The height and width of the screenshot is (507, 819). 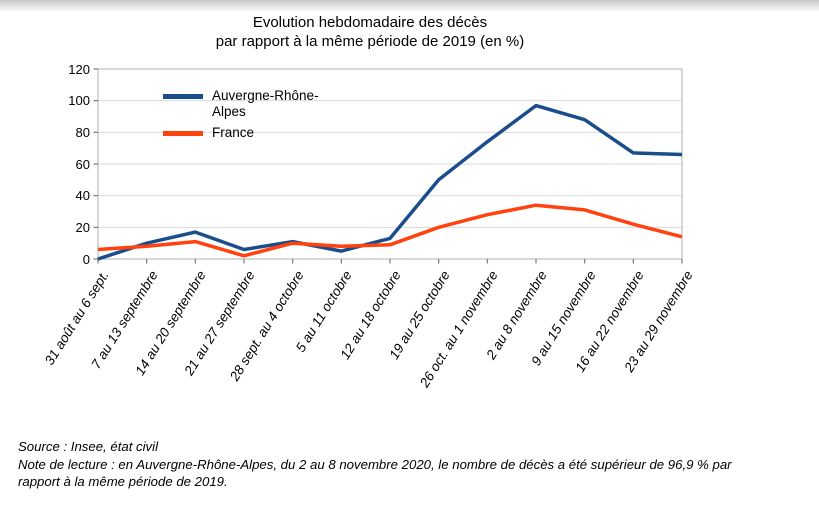 I want to click on y-axis-tick-label: 40, so click(x=82, y=196).